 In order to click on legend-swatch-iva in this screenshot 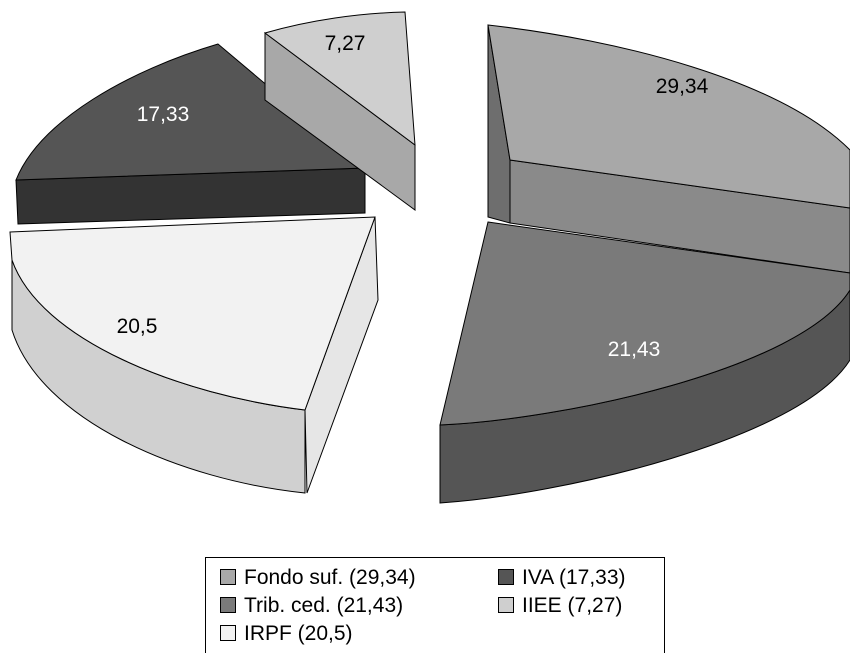, I will do `click(506, 577)`.